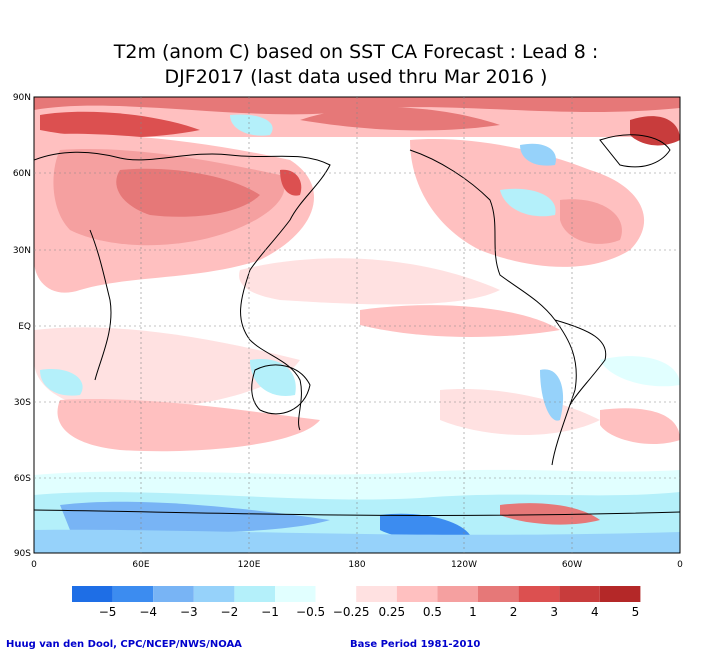  I want to click on base-period: Base Period 1981-2010, so click(415, 644).